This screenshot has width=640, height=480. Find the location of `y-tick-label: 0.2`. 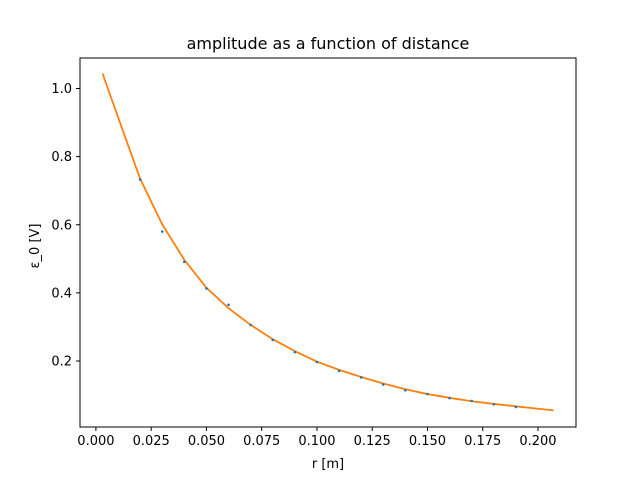

y-tick-label: 0.2 is located at coordinates (61, 362).